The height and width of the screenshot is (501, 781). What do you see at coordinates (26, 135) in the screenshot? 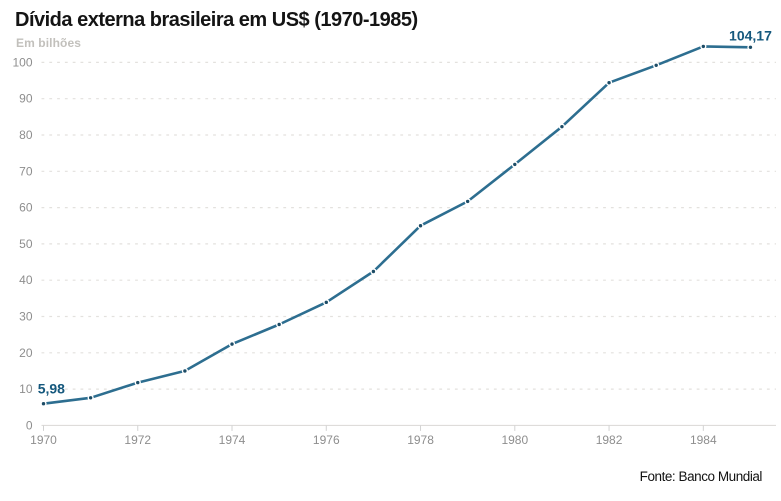
I see `y-axis-label: 80` at bounding box center [26, 135].